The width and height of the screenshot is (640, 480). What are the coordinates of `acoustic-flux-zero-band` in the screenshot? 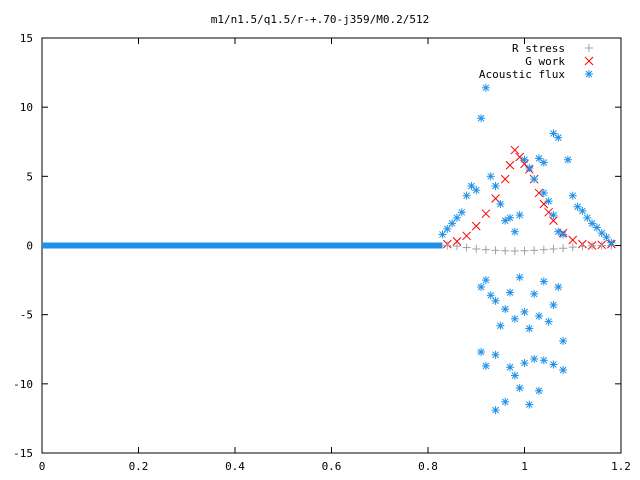 It's located at (242, 245).